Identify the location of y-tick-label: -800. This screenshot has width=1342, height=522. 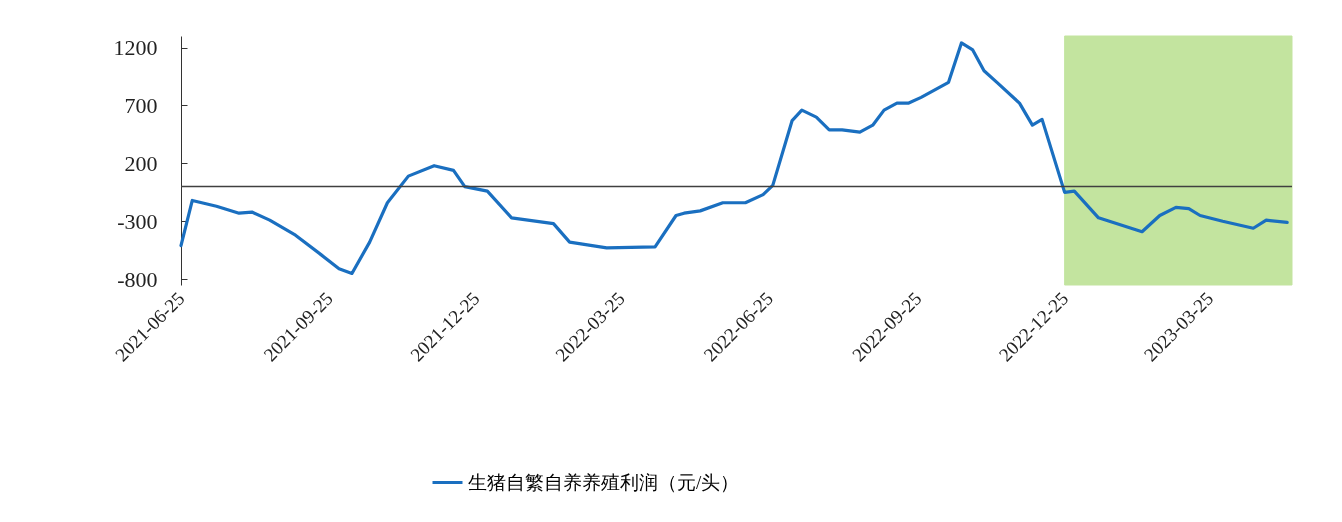
(137, 279).